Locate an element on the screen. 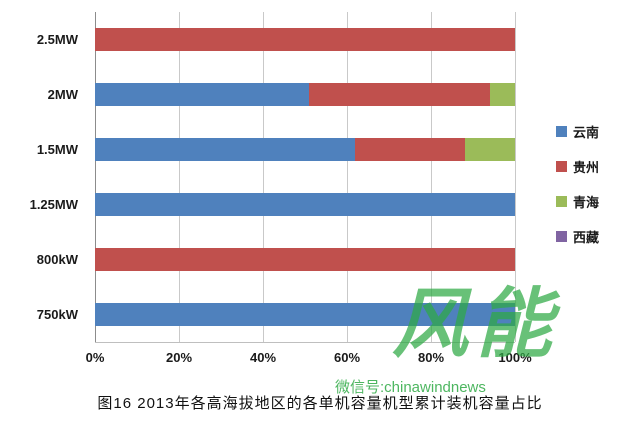 This screenshot has width=640, height=426. bar-row-750kW is located at coordinates (305, 314).